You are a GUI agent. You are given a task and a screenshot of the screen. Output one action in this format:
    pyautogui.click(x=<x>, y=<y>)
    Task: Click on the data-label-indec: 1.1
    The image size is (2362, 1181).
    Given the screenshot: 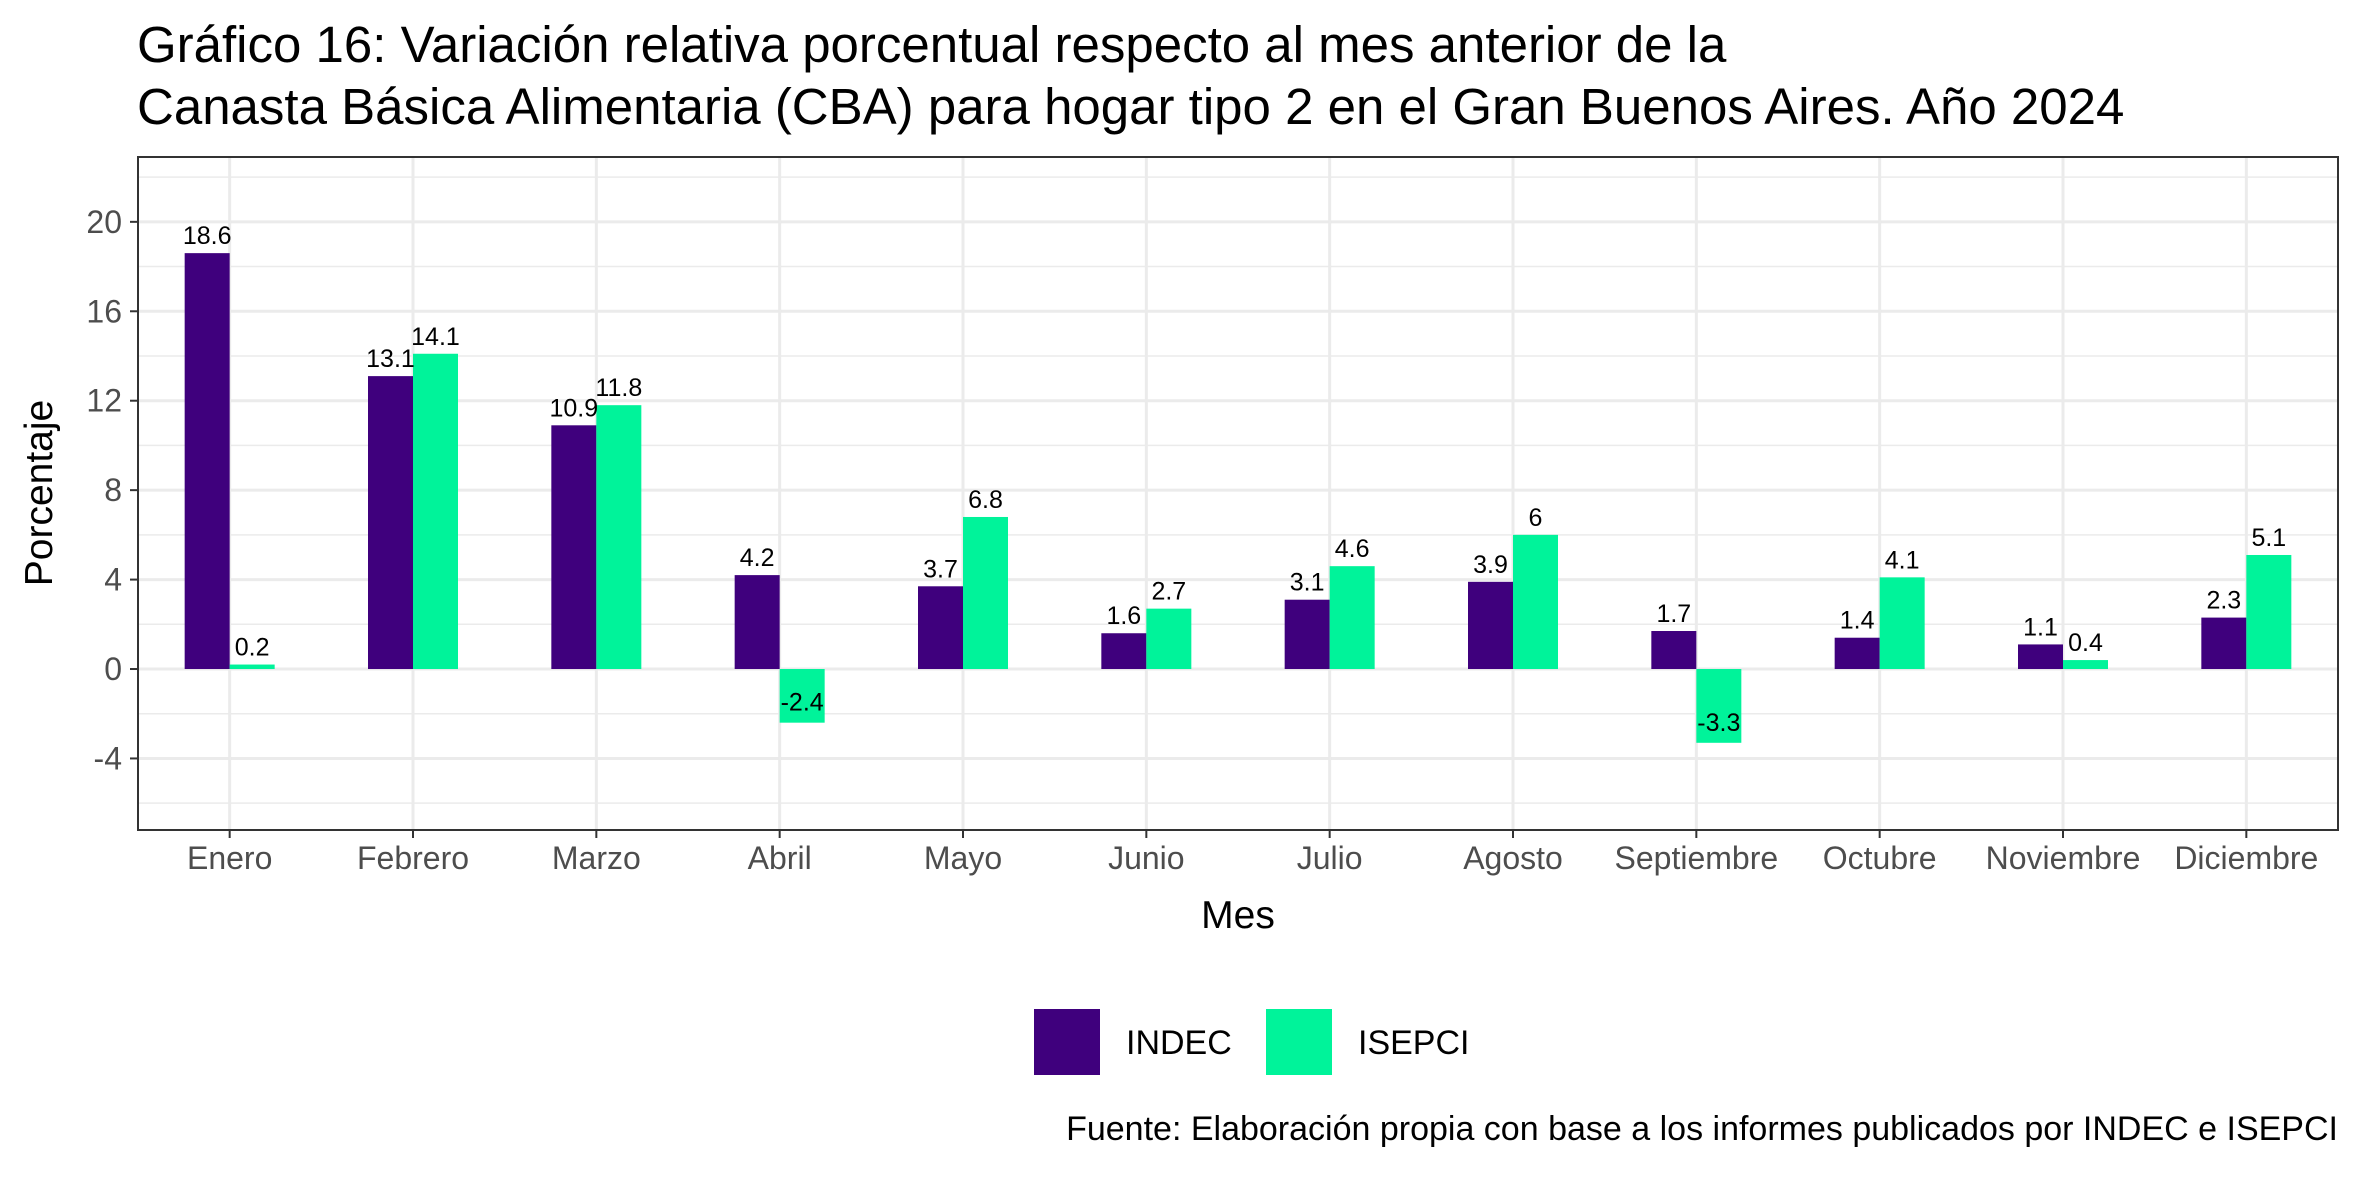 What is the action you would take?
    pyautogui.click(x=2040, y=627)
    